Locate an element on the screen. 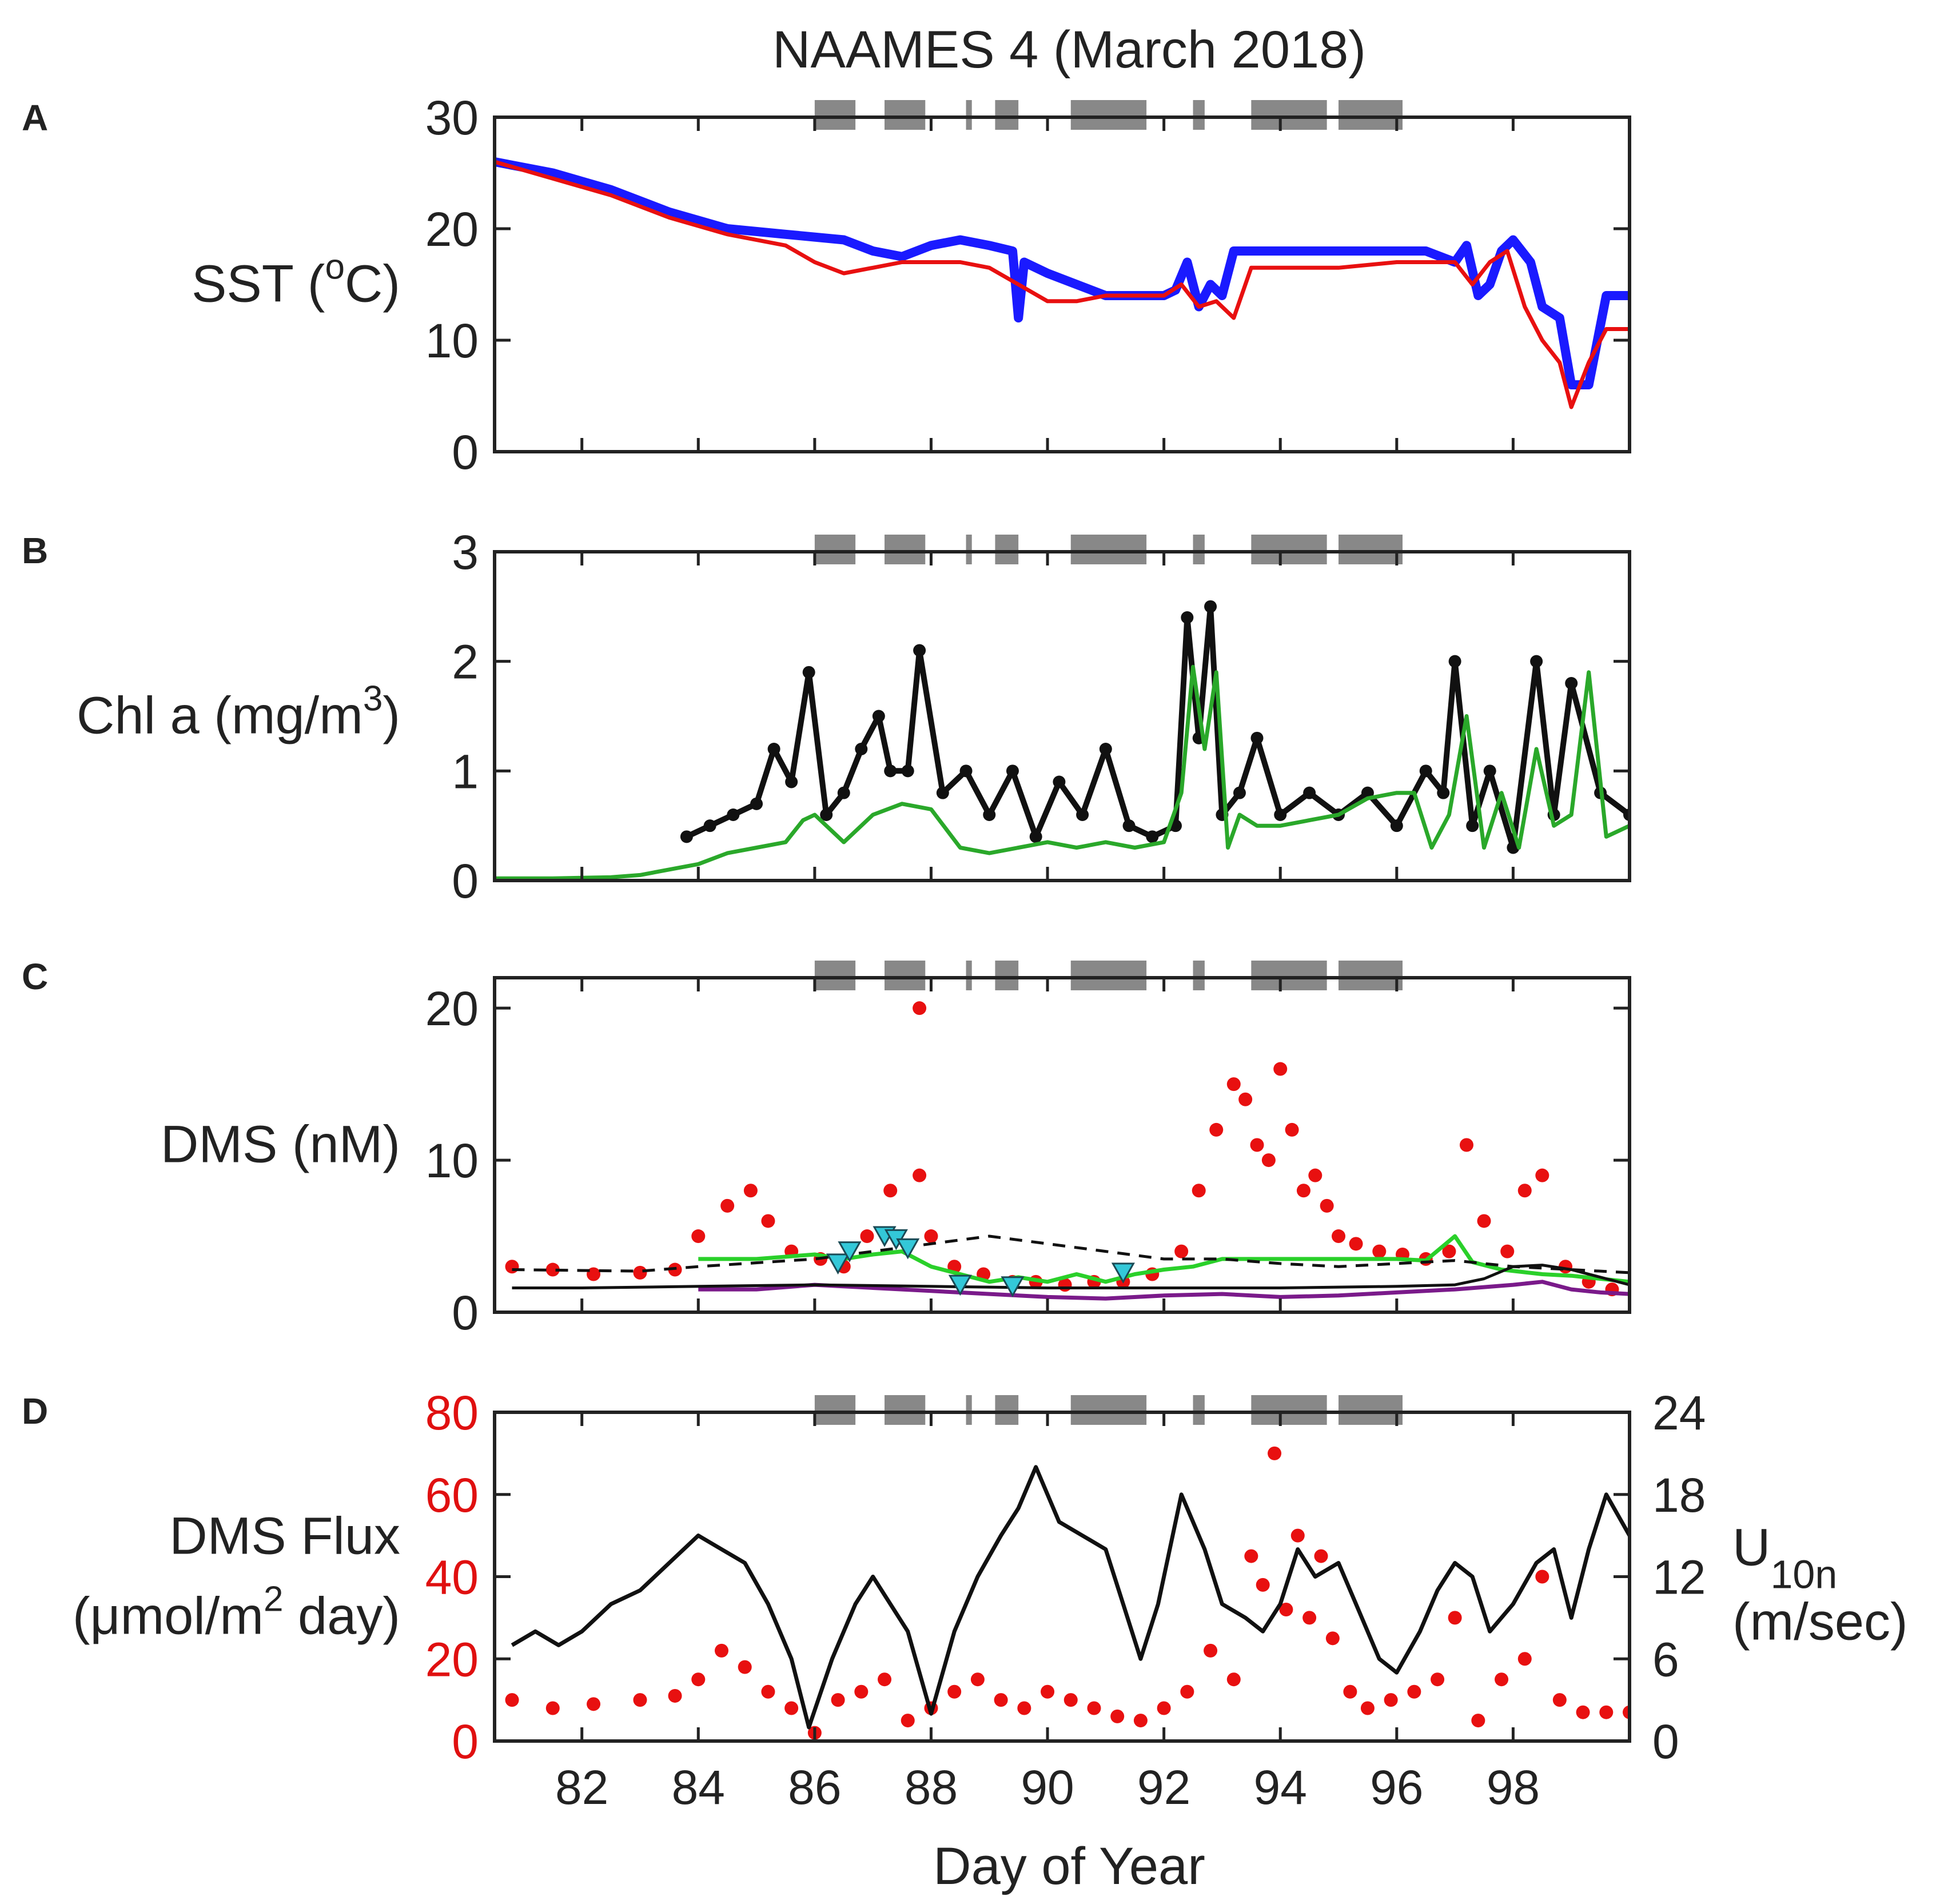 This screenshot has width=1936, height=1904. y-tick-label: 0 is located at coordinates (465, 1741).